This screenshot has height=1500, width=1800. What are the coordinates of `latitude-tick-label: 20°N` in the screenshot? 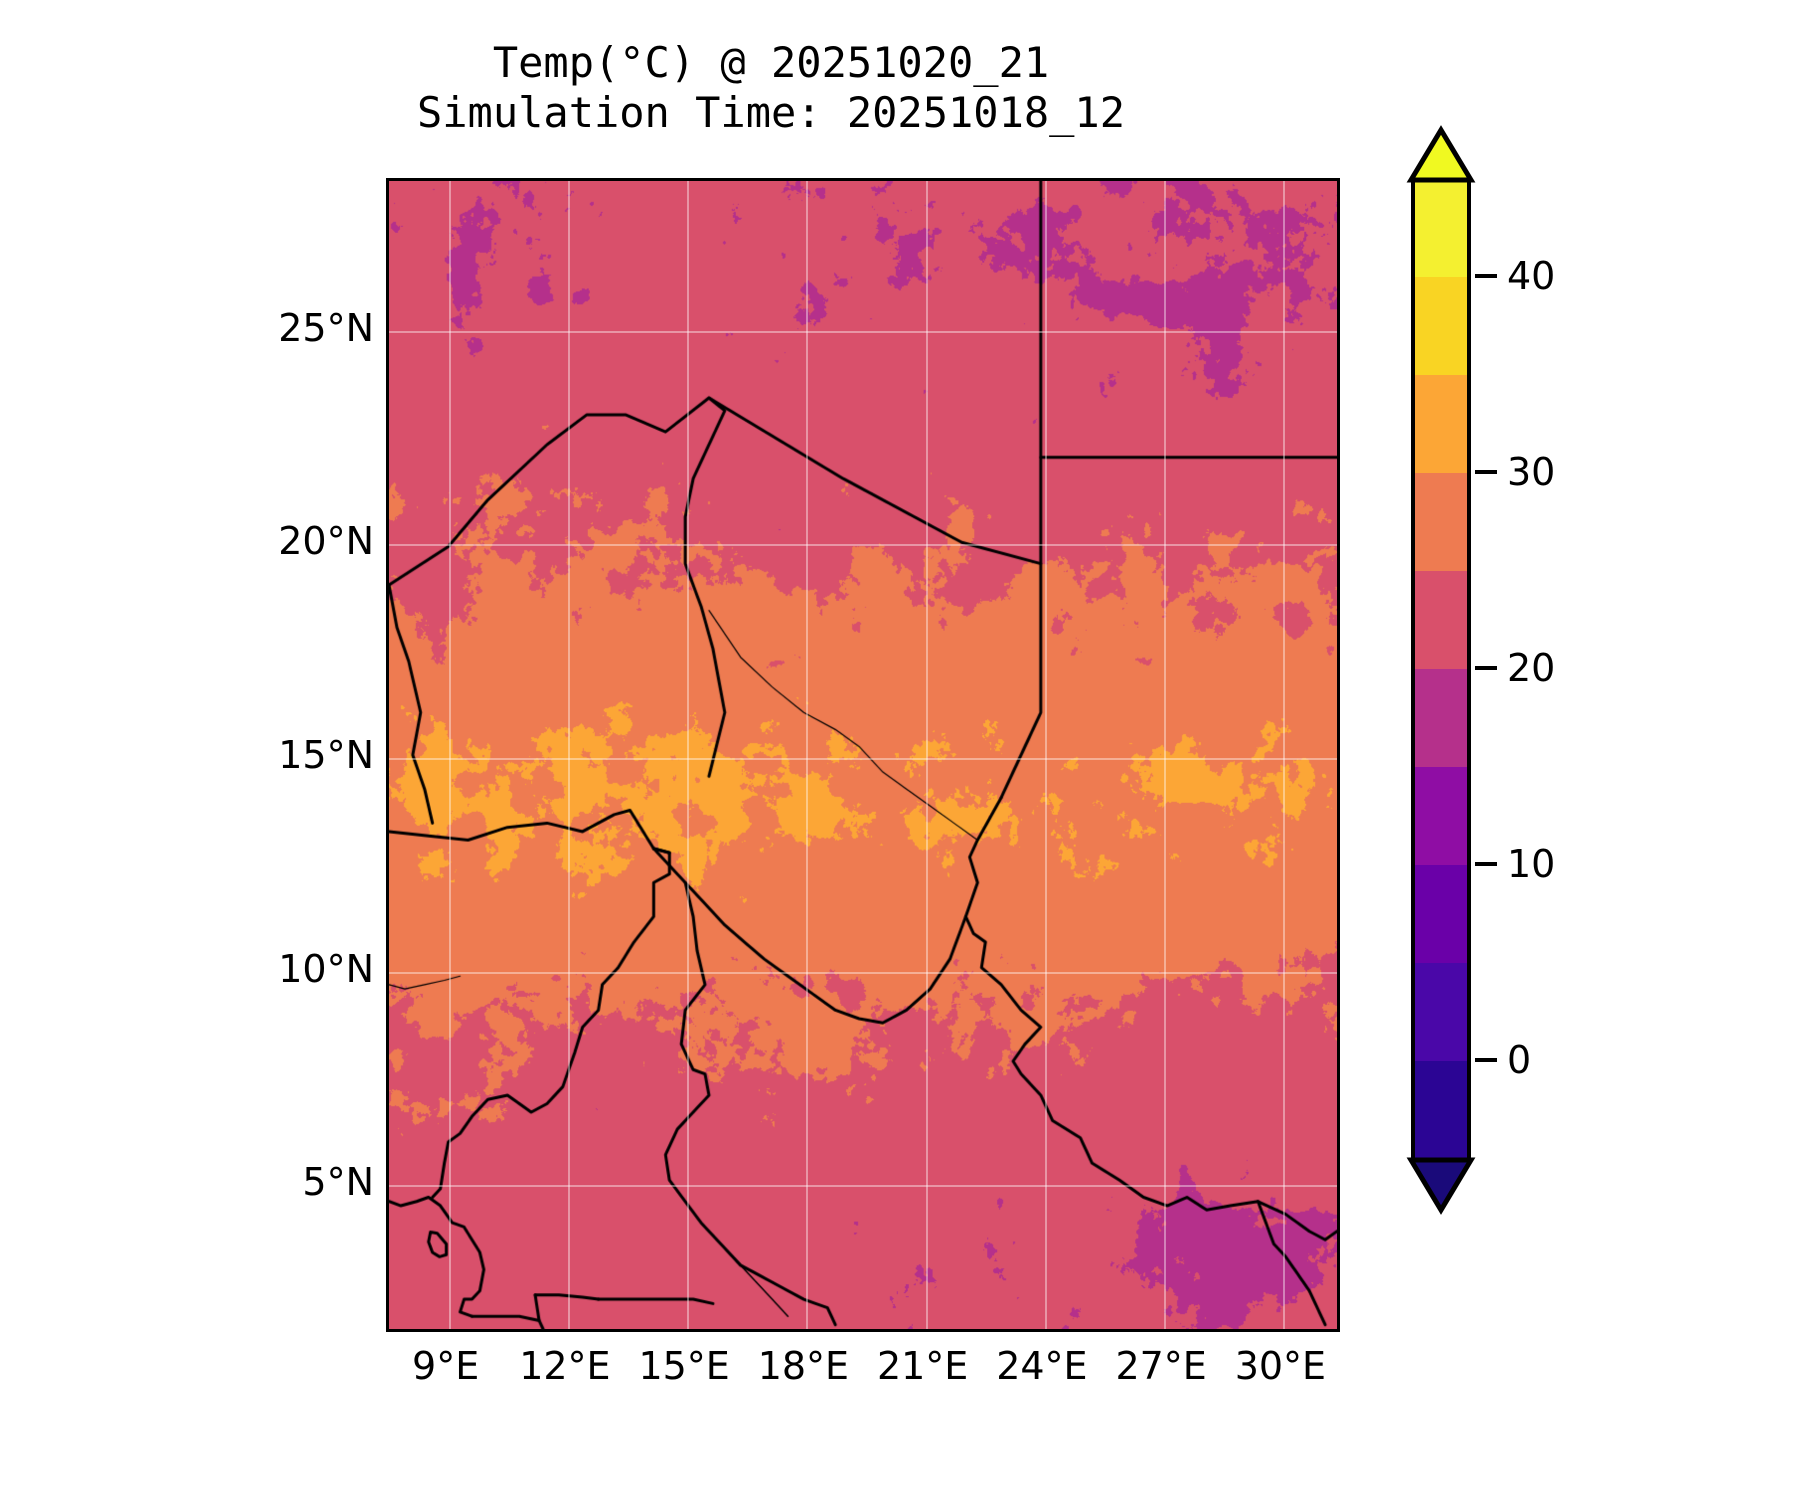 It's located at (326, 541).